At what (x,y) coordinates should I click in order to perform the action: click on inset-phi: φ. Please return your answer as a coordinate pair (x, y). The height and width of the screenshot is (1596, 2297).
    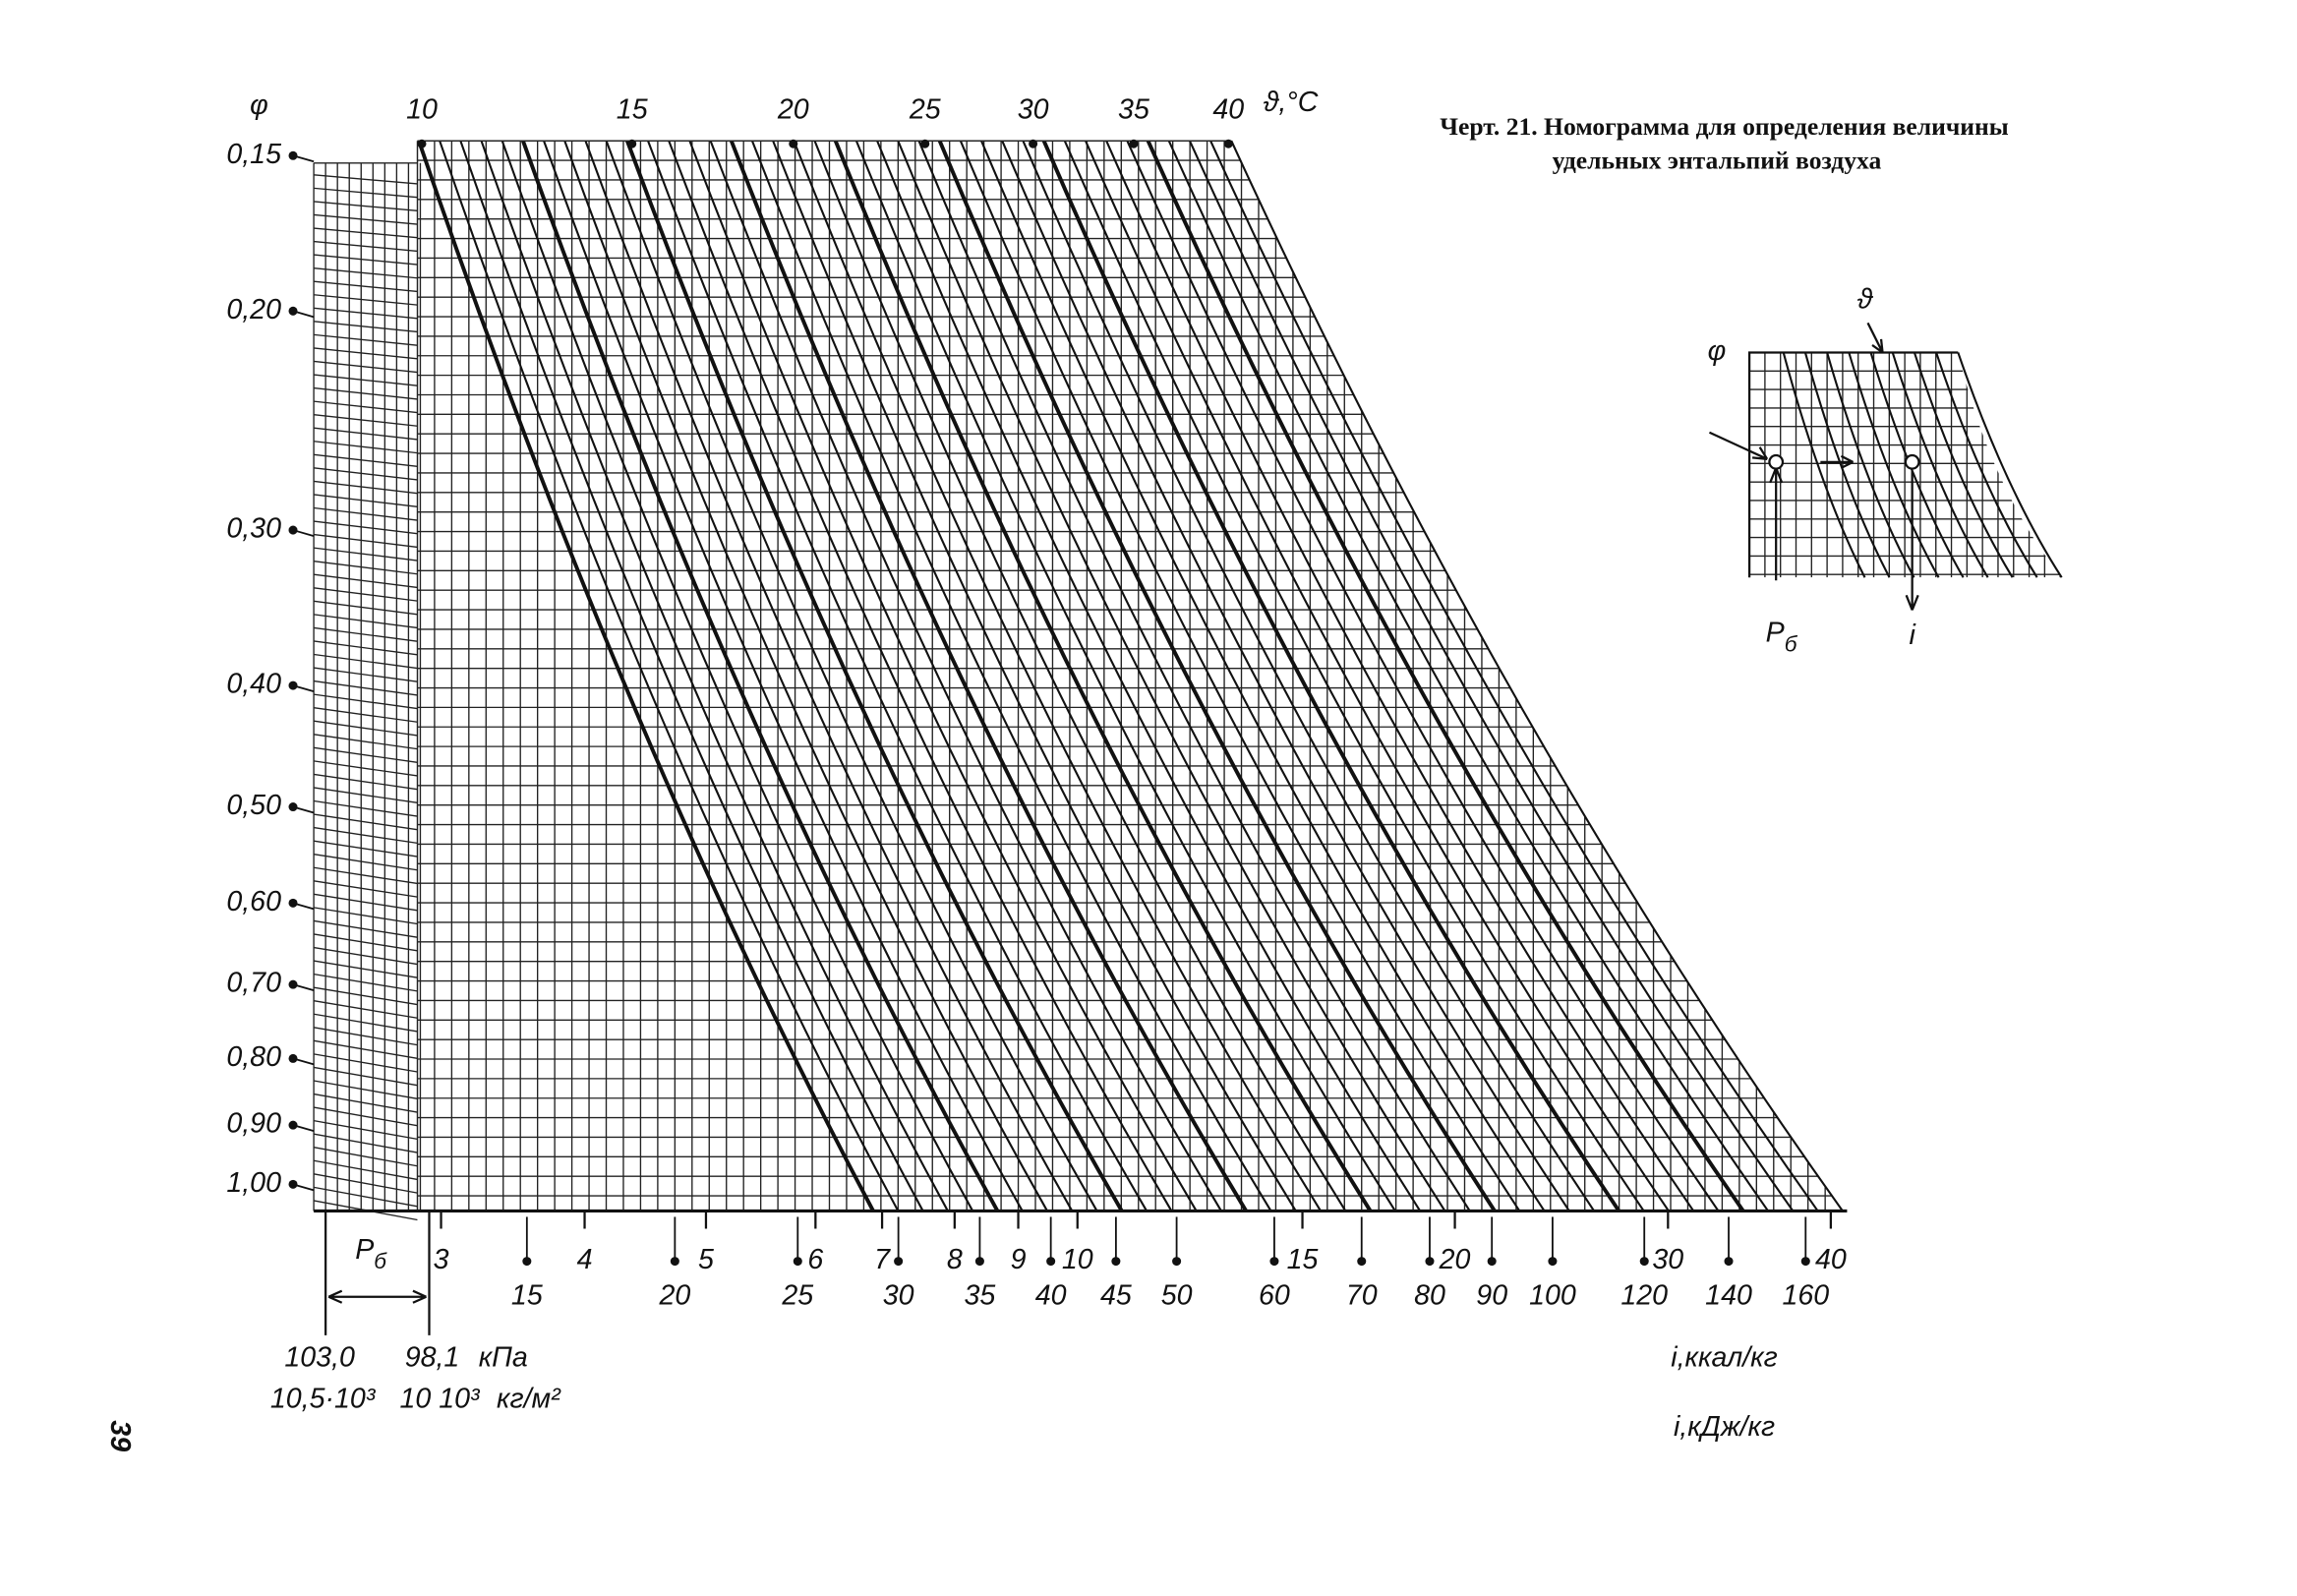
    Looking at the image, I should click on (1717, 351).